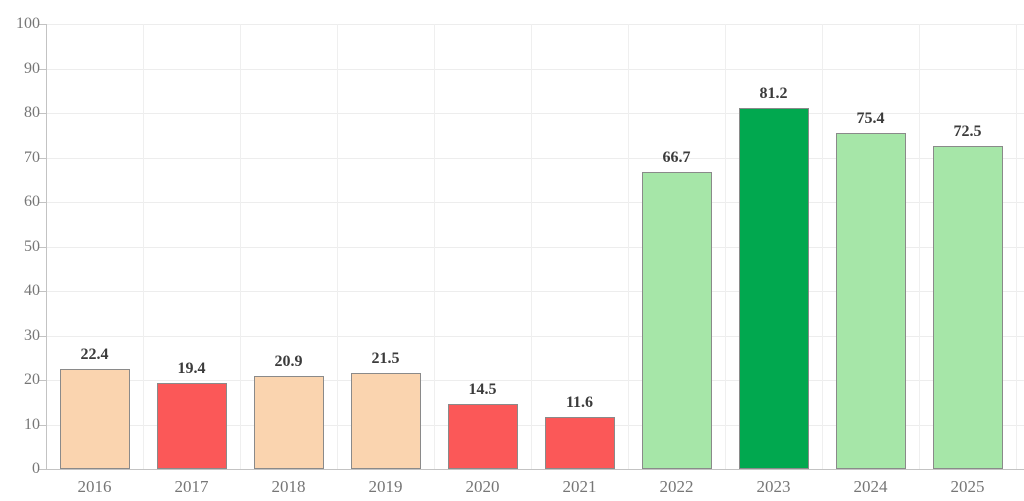 The width and height of the screenshot is (1024, 501). I want to click on x-tick-label-2022: 2022, so click(676, 486).